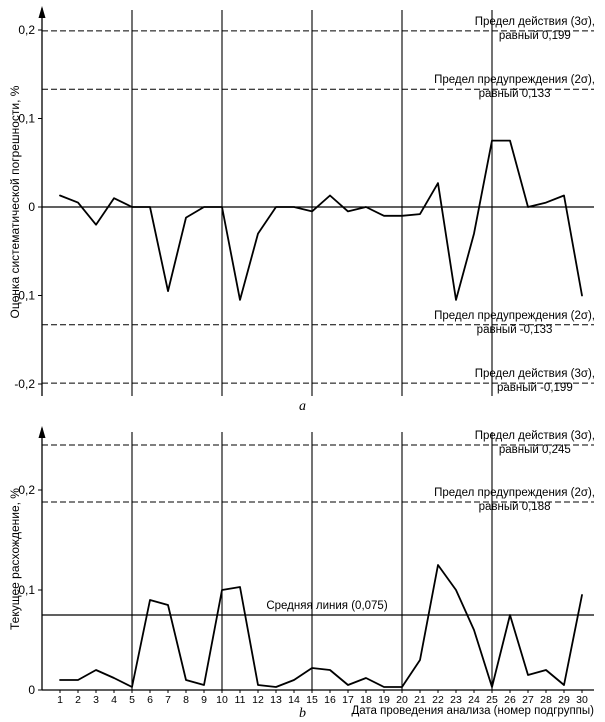 This screenshot has width=605, height=722. I want to click on limit-line-label: Предел предупреждения (2σ), равный 0,188, so click(514, 500).